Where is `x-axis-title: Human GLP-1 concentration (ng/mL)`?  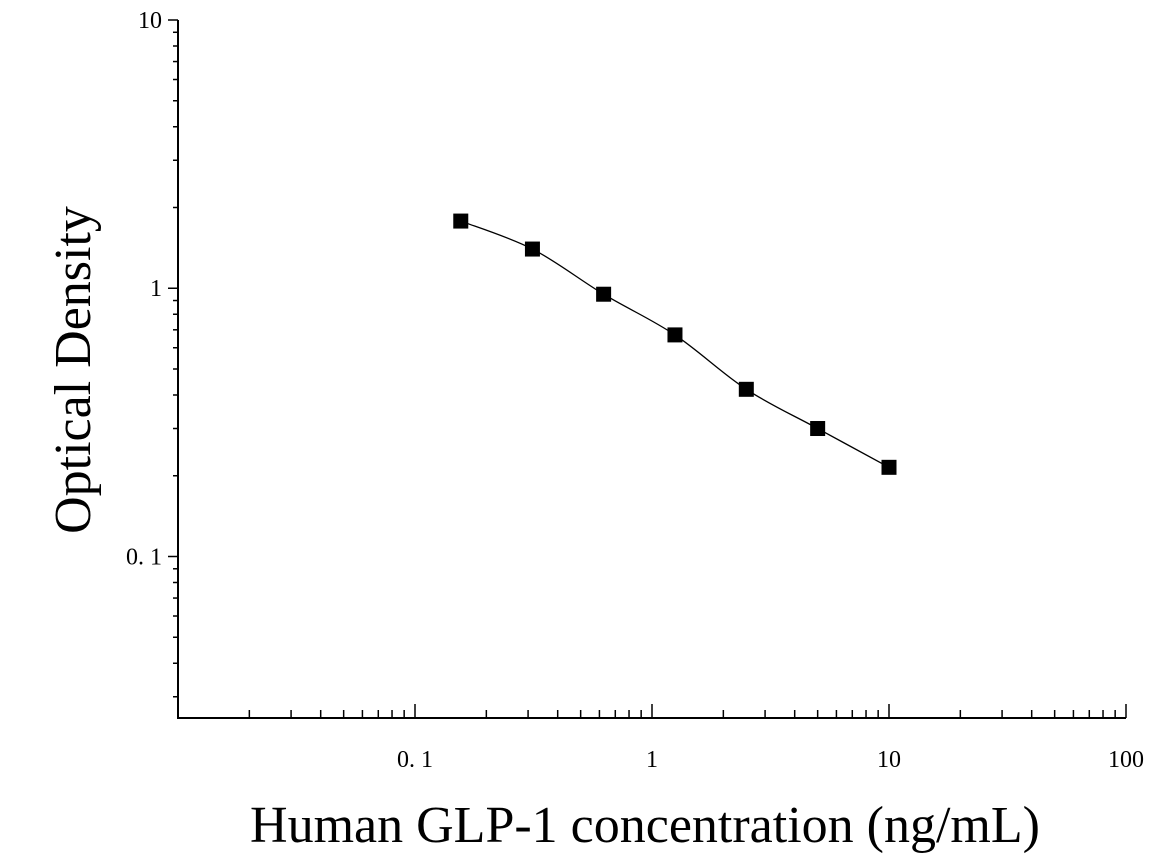 x-axis-title: Human GLP-1 concentration (ng/mL) is located at coordinates (645, 825).